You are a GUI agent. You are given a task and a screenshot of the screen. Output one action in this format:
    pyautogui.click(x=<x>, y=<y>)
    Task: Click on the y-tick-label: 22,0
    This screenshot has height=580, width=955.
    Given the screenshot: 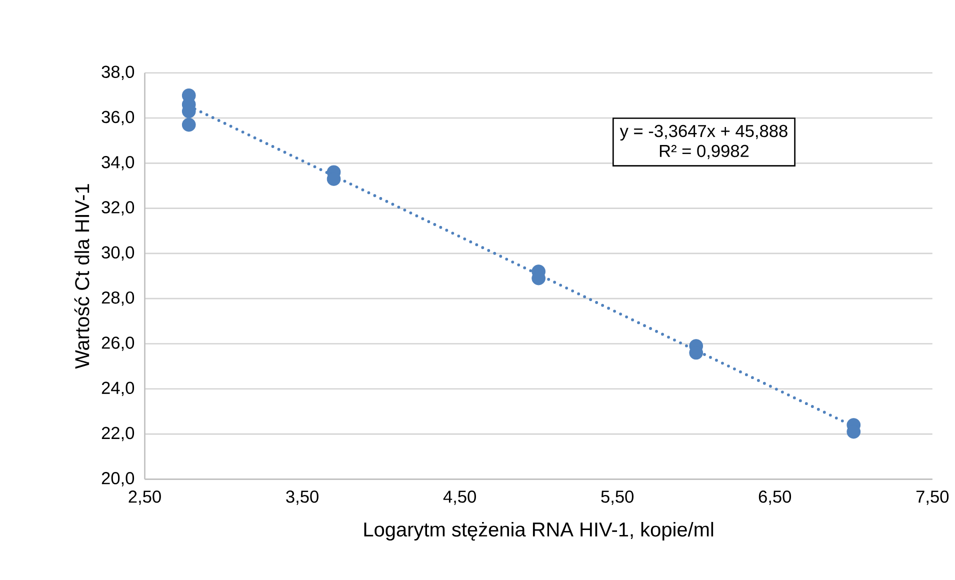 What is the action you would take?
    pyautogui.click(x=118, y=434)
    